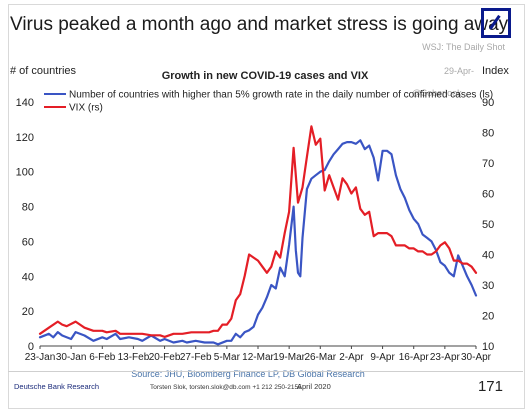 The width and height of the screenshot is (531, 417). I want to click on x-tick-label: 19-Mar, so click(289, 357).